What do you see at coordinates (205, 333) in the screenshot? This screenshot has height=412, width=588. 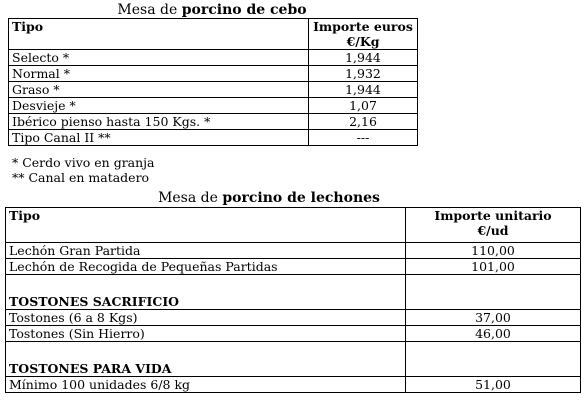 I see `row-tipo: Tostones (Sin Hierro)` at bounding box center [205, 333].